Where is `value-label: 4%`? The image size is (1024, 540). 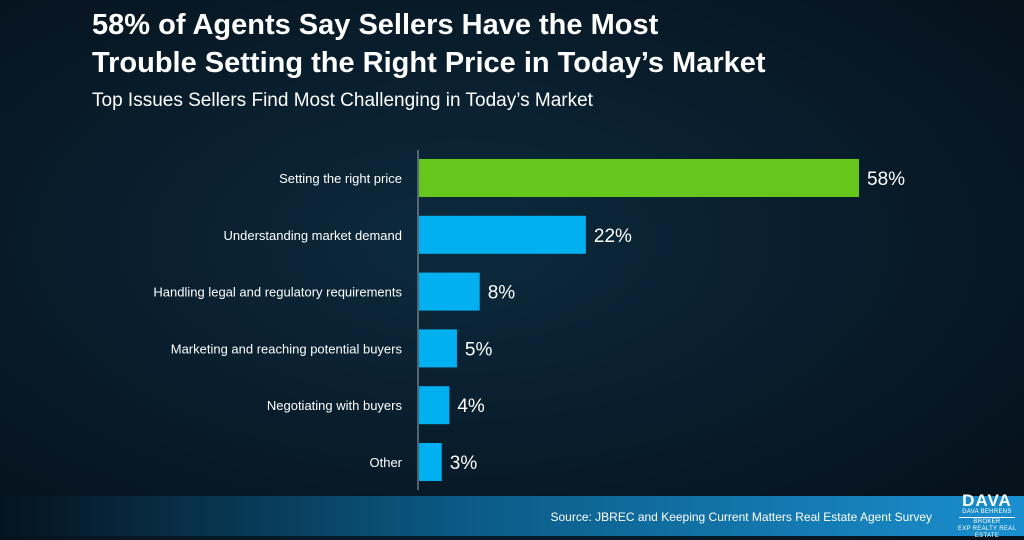 value-label: 4% is located at coordinates (471, 406).